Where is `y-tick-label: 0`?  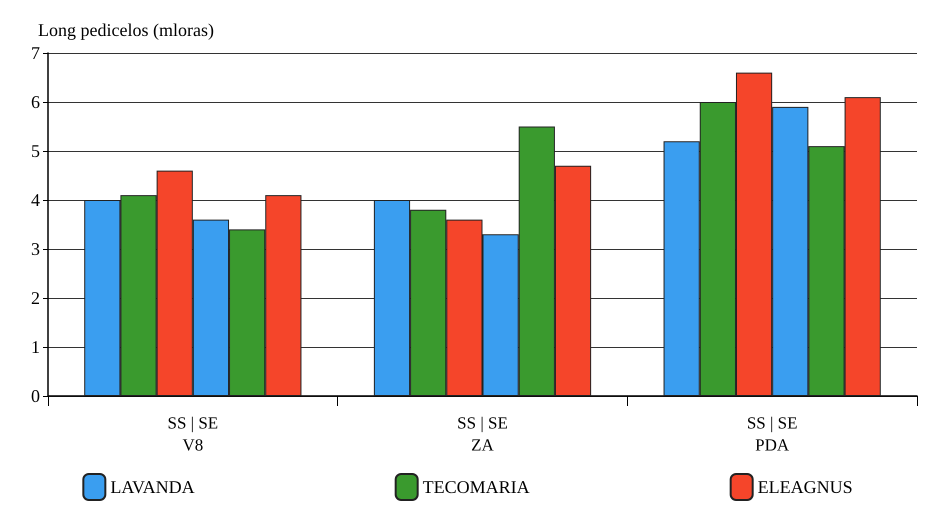
y-tick-label: 0 is located at coordinates (35, 396).